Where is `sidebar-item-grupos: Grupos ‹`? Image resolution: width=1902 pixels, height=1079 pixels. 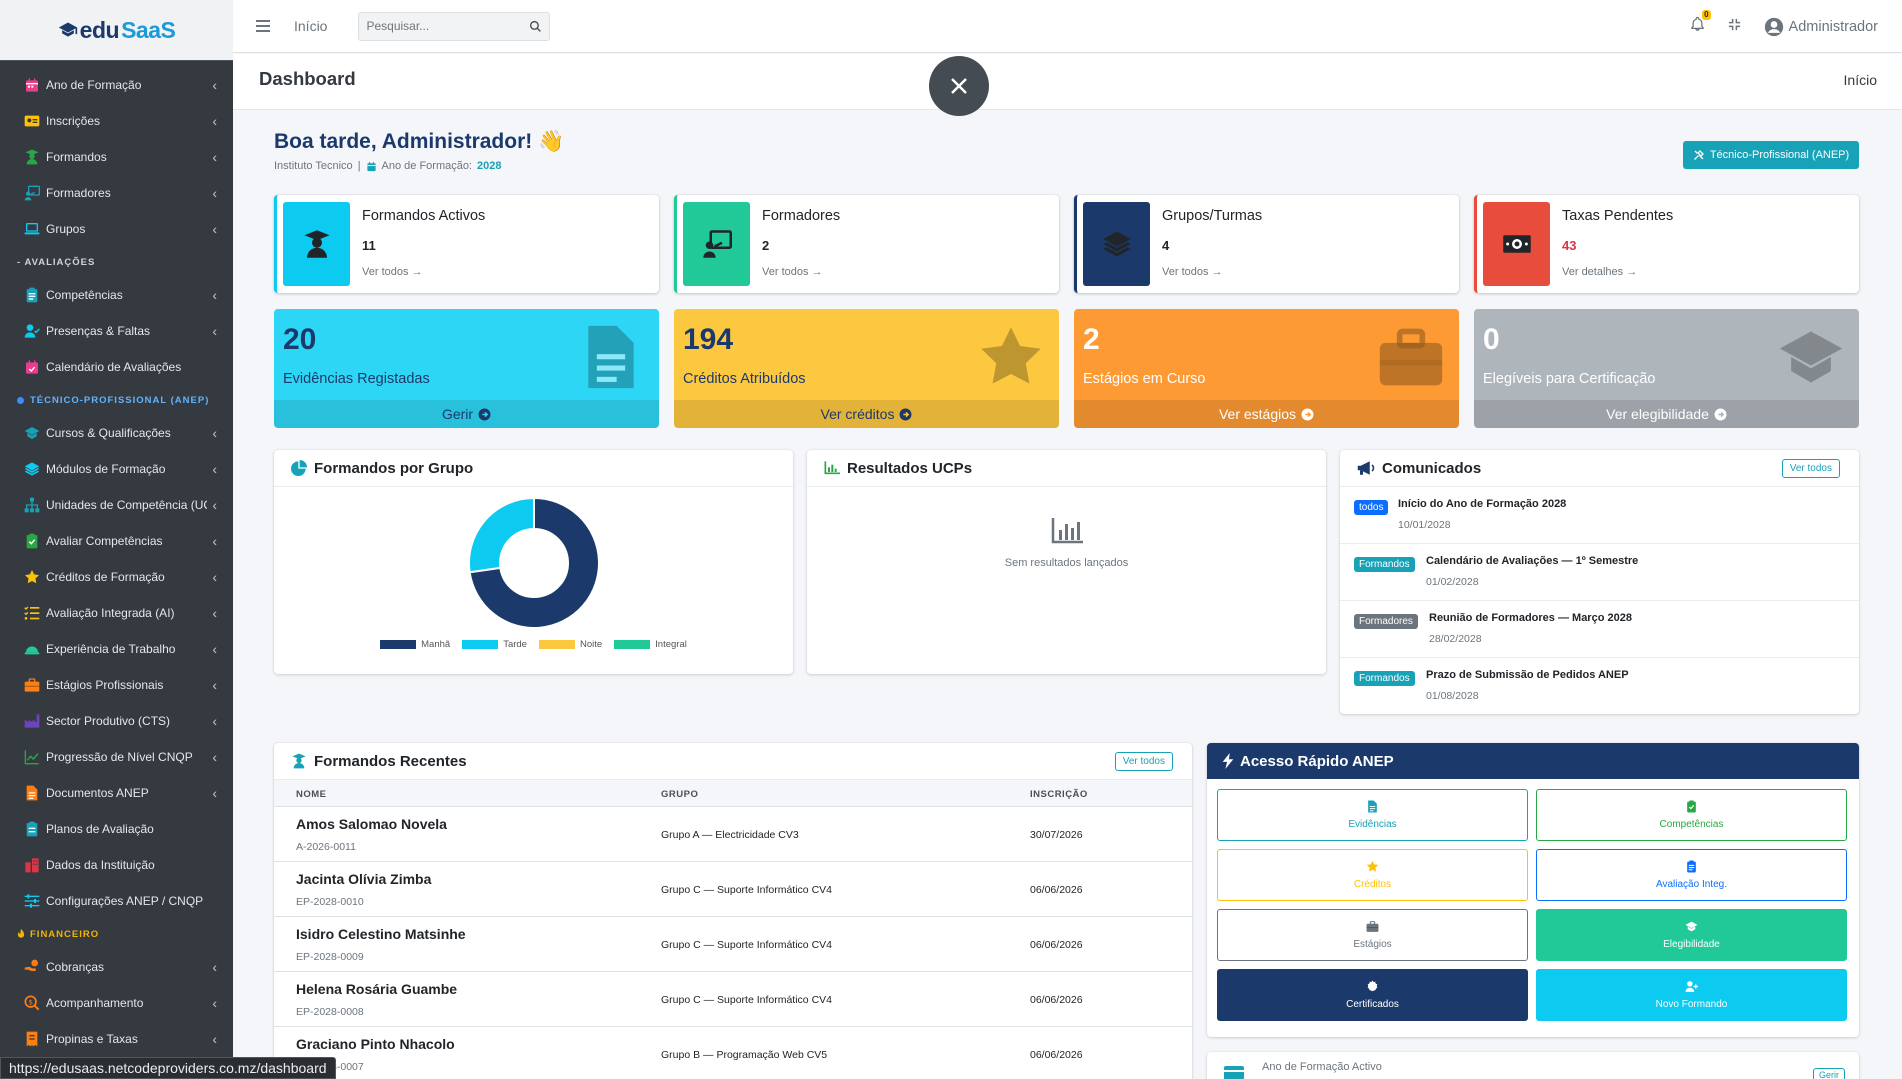
sidebar-item-grupos: Grupos ‹ is located at coordinates (116, 229).